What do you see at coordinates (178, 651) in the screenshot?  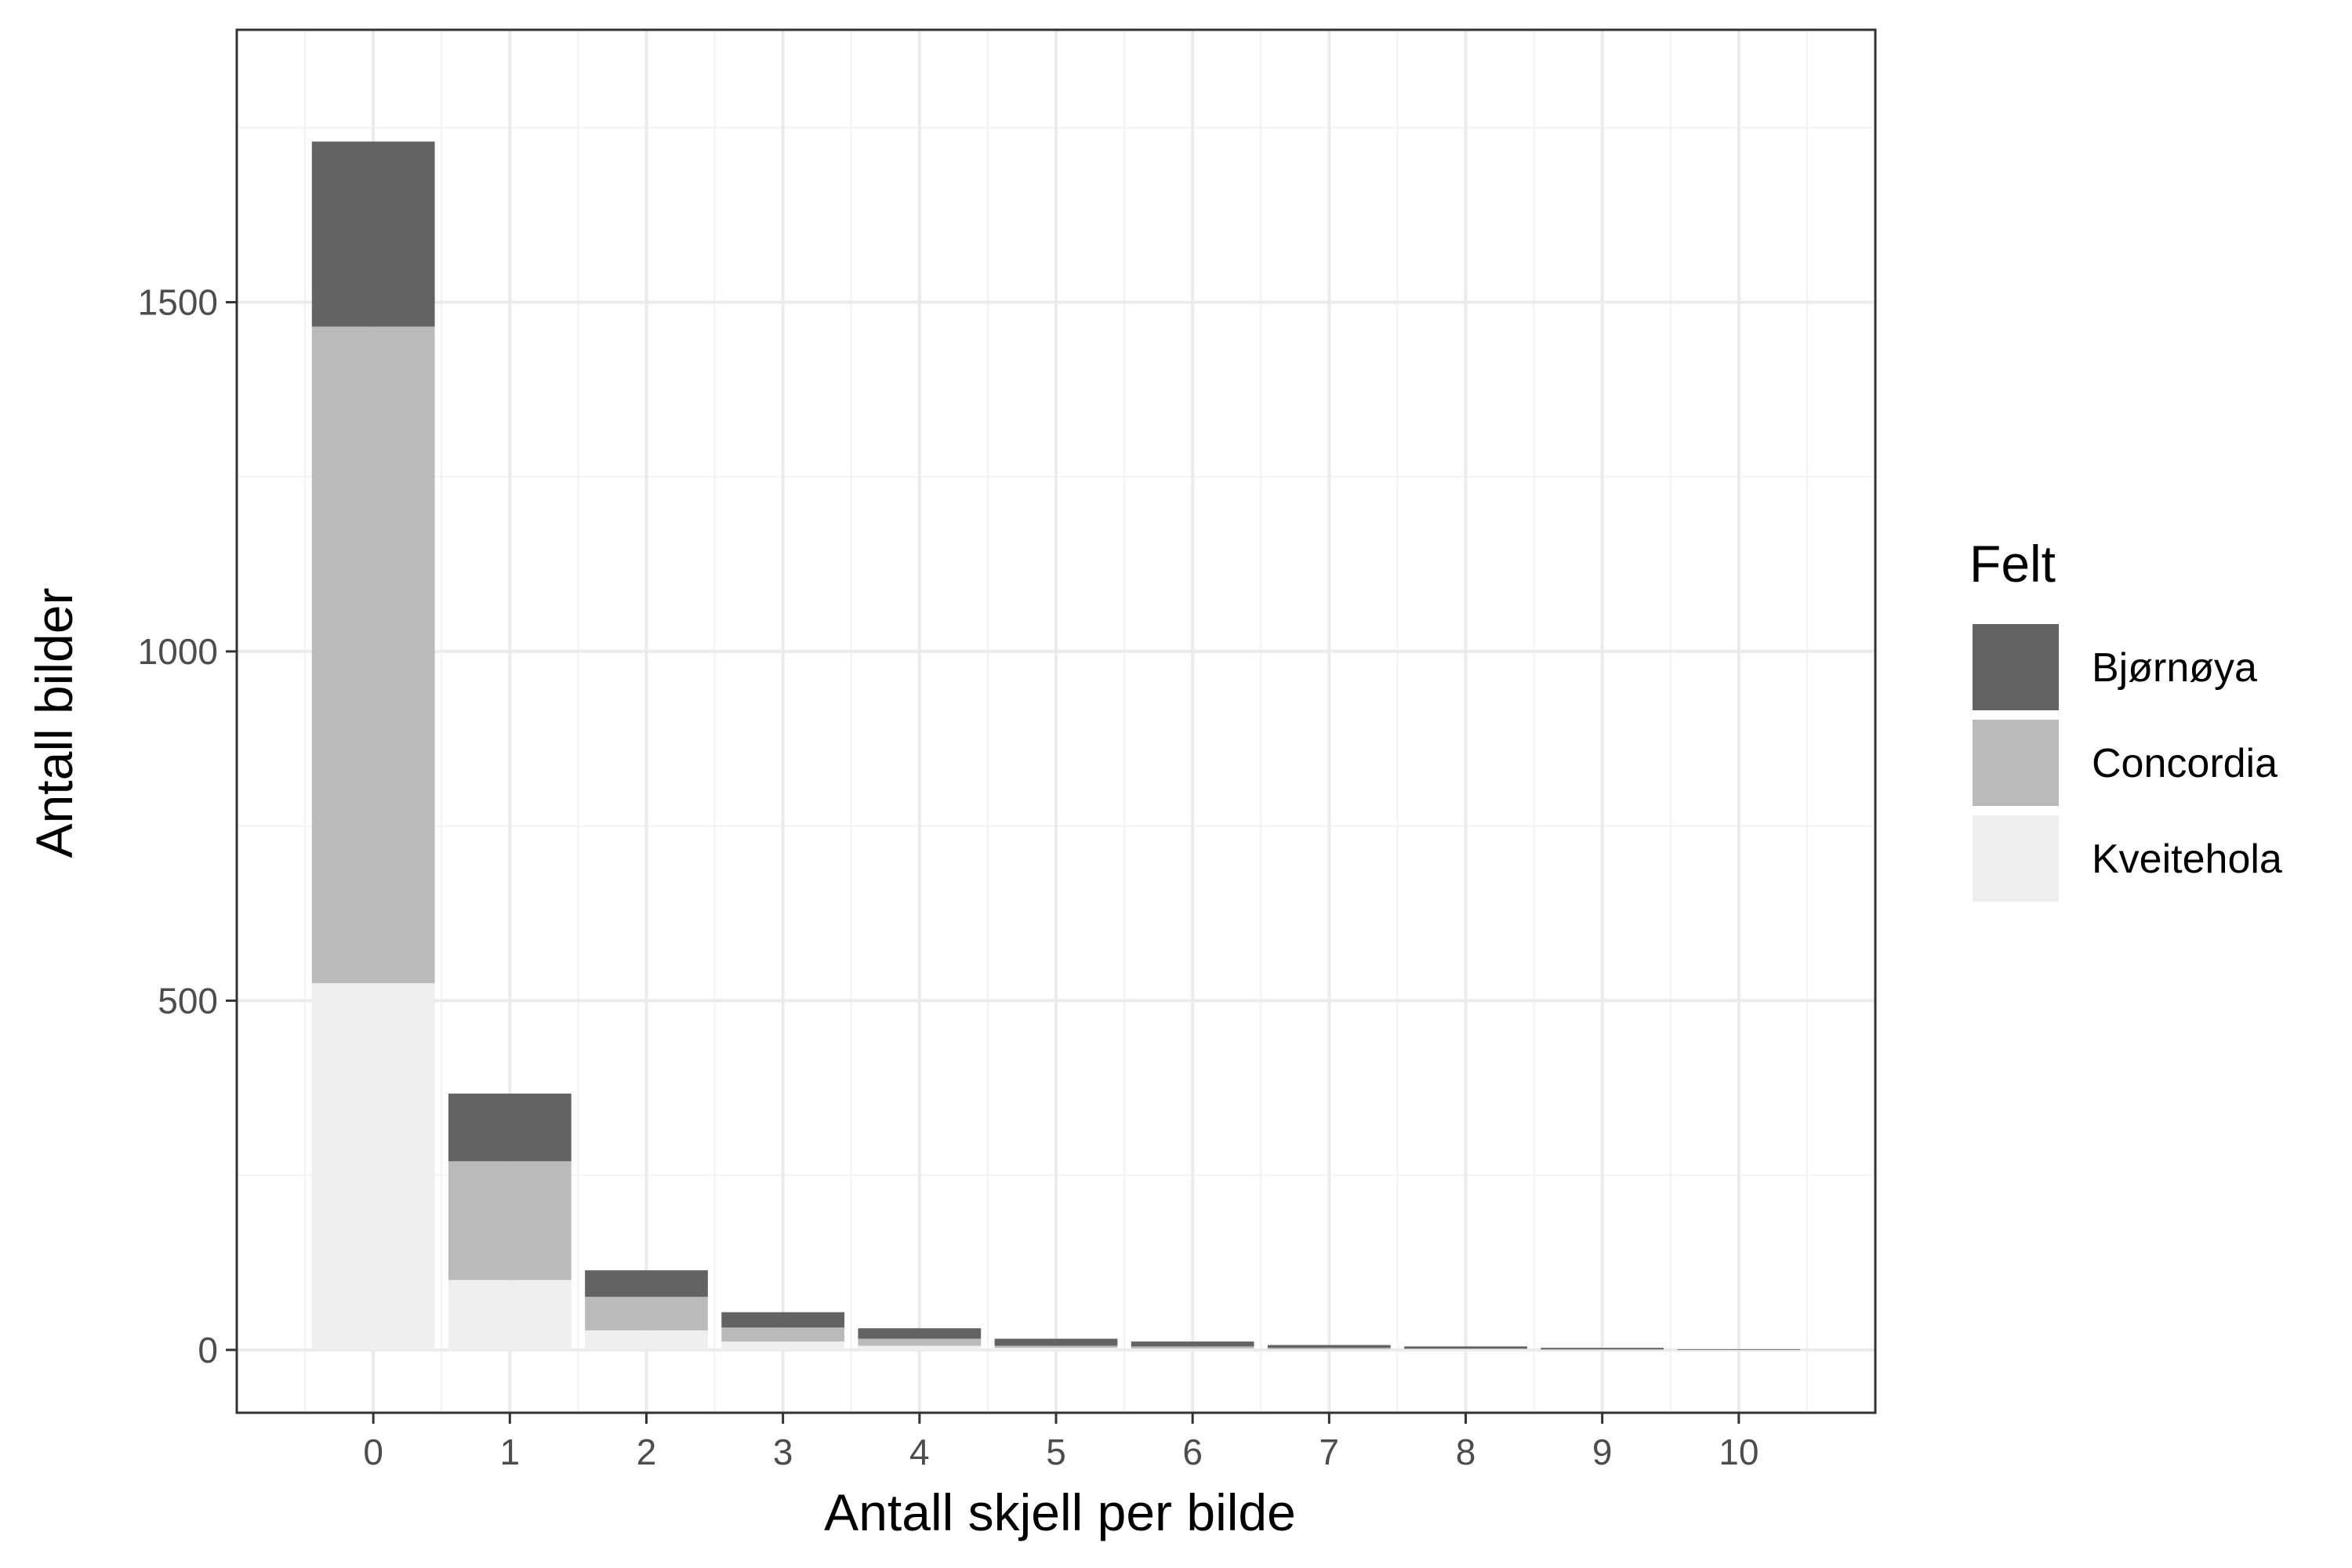 I see `y-tick-label: 1000` at bounding box center [178, 651].